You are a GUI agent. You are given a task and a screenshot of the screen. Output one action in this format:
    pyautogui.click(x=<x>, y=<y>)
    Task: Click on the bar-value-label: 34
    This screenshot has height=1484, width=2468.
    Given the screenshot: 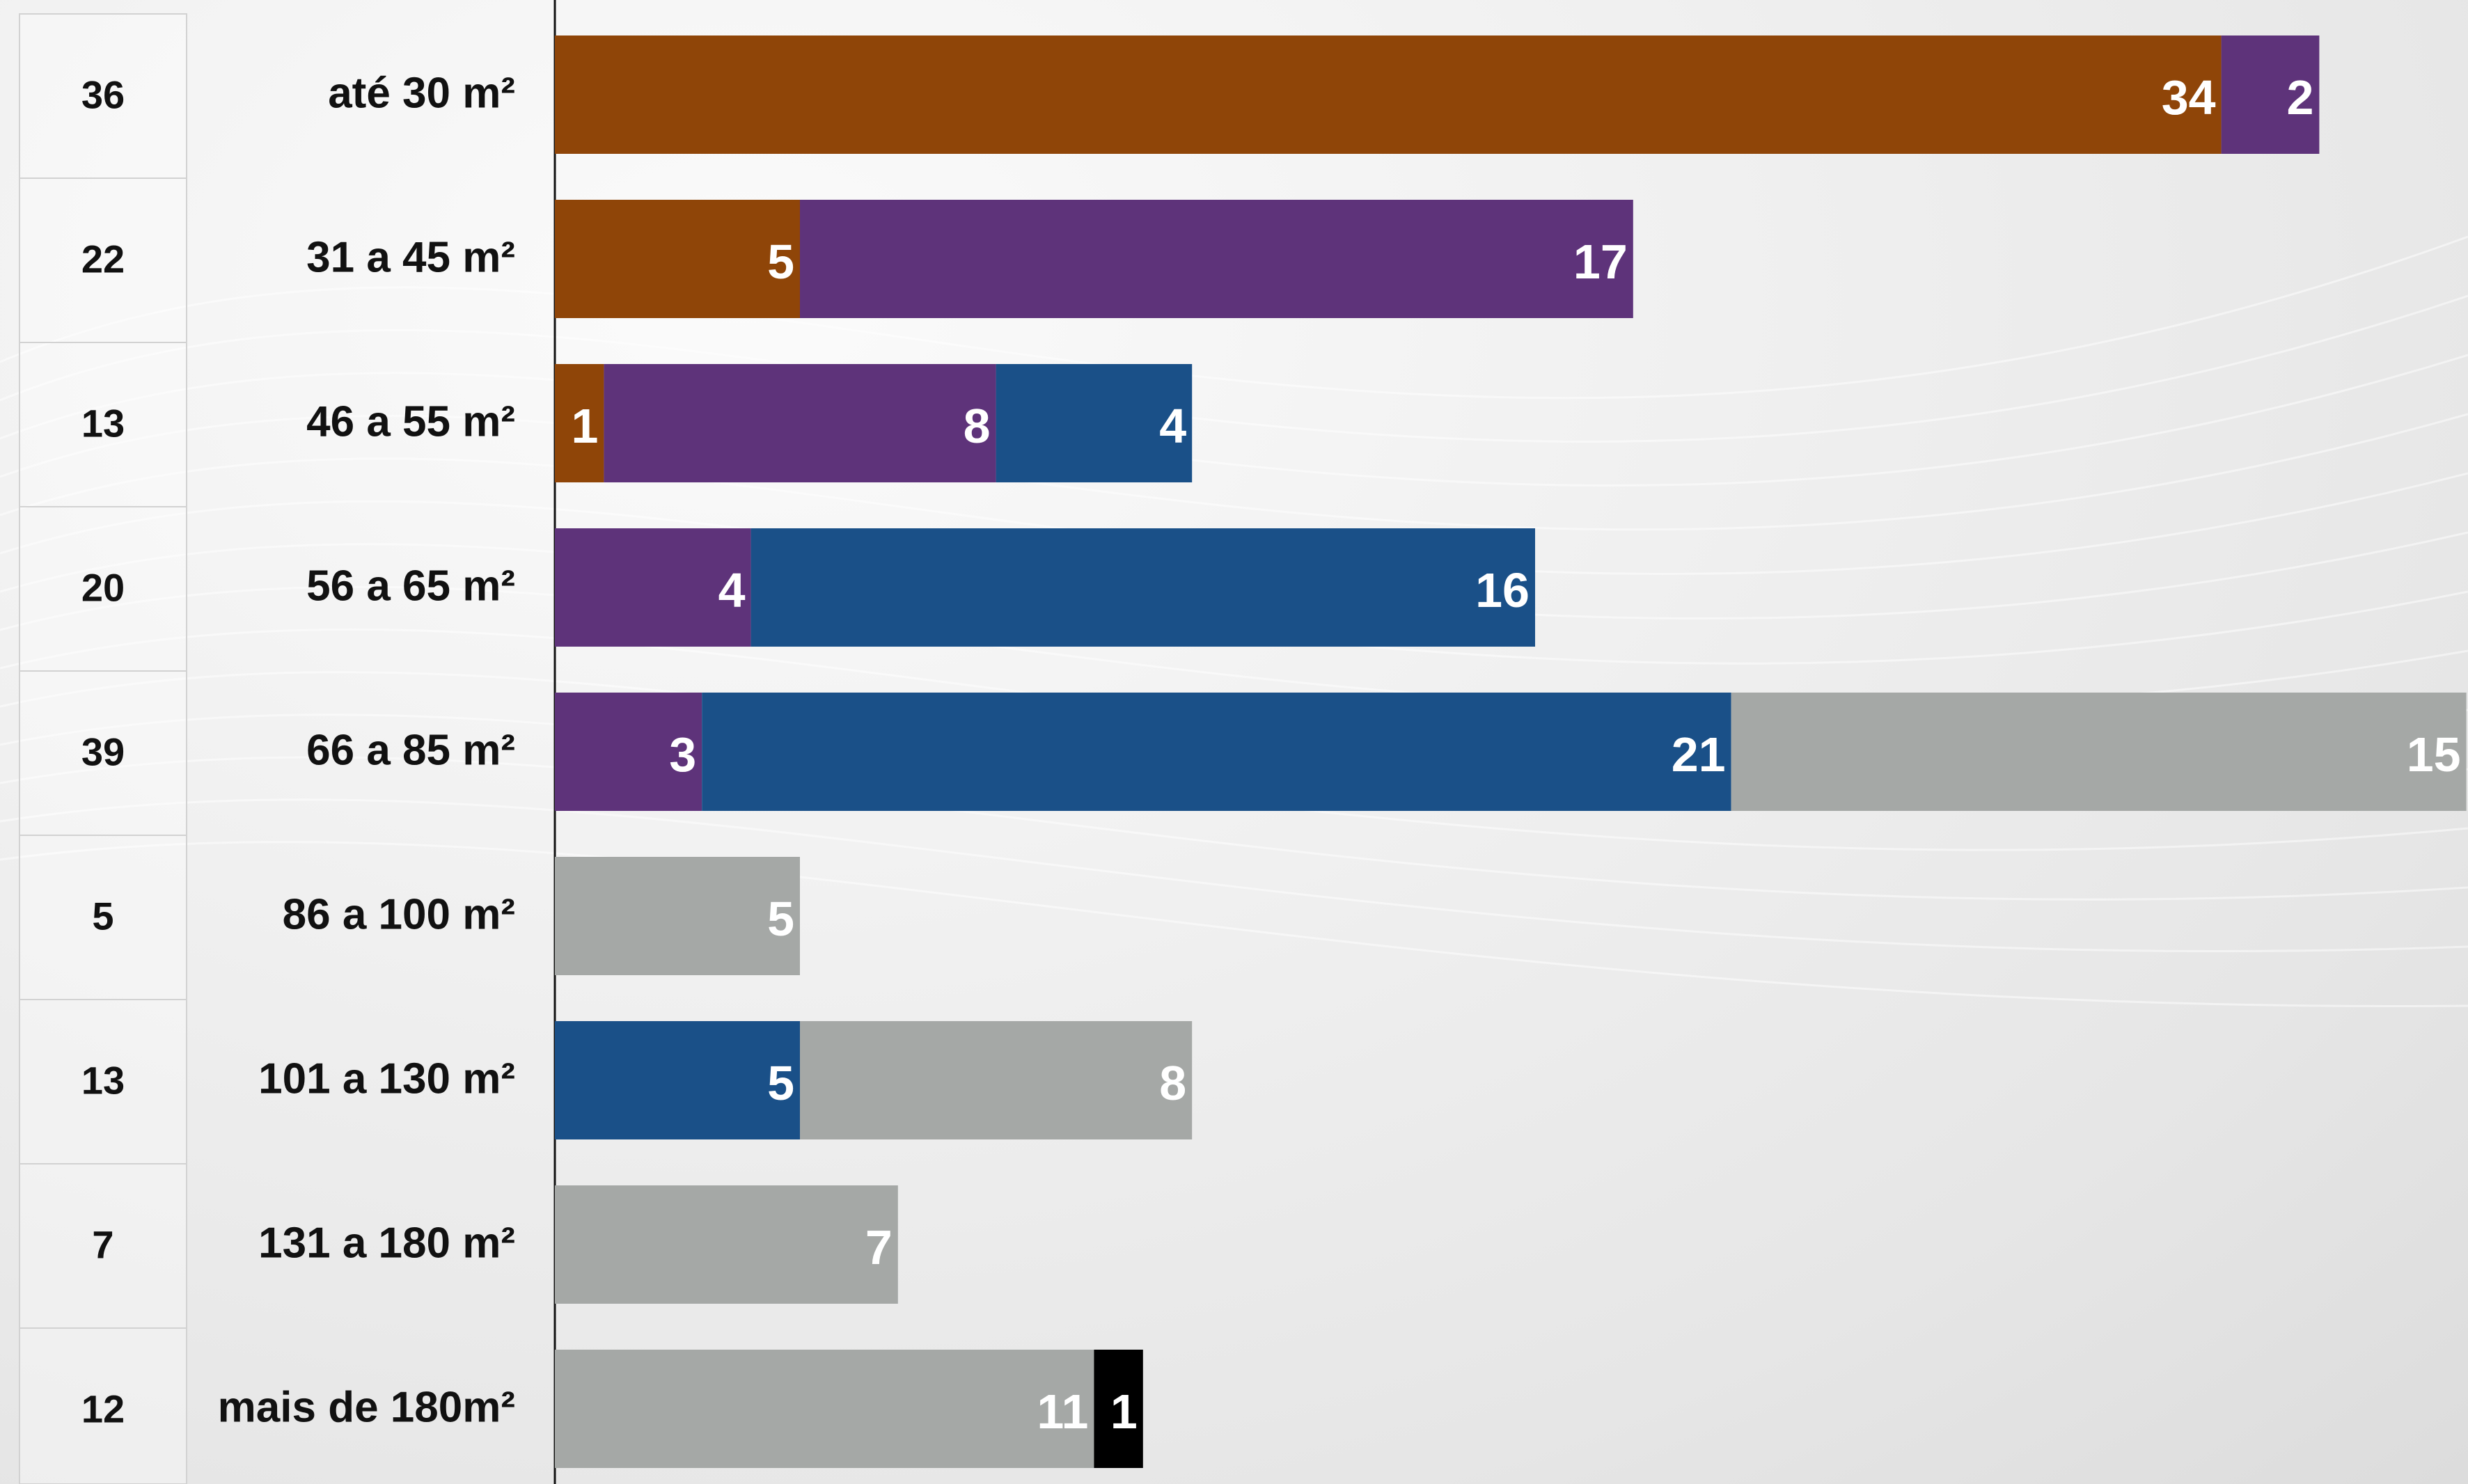 What is the action you would take?
    pyautogui.click(x=2189, y=97)
    